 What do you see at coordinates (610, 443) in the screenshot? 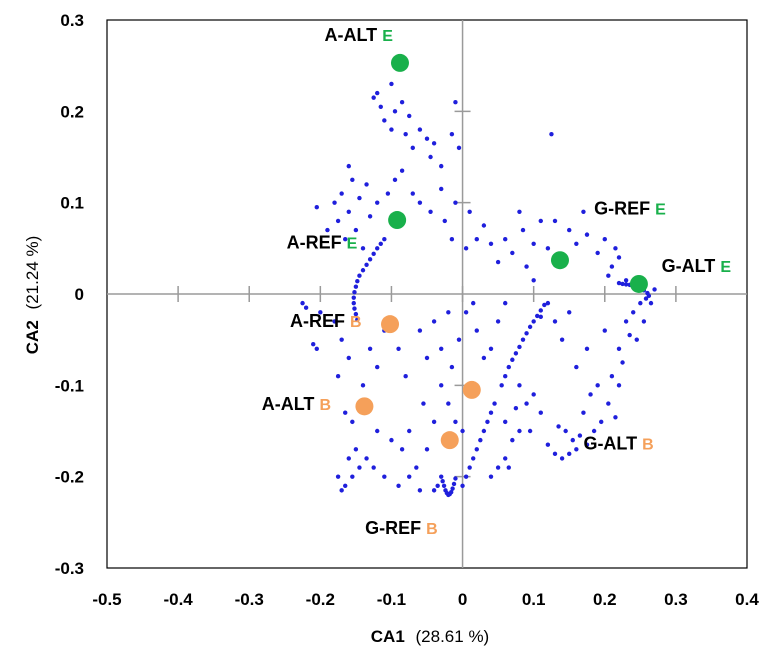
I see `centroid-label-main: G-ALT` at bounding box center [610, 443].